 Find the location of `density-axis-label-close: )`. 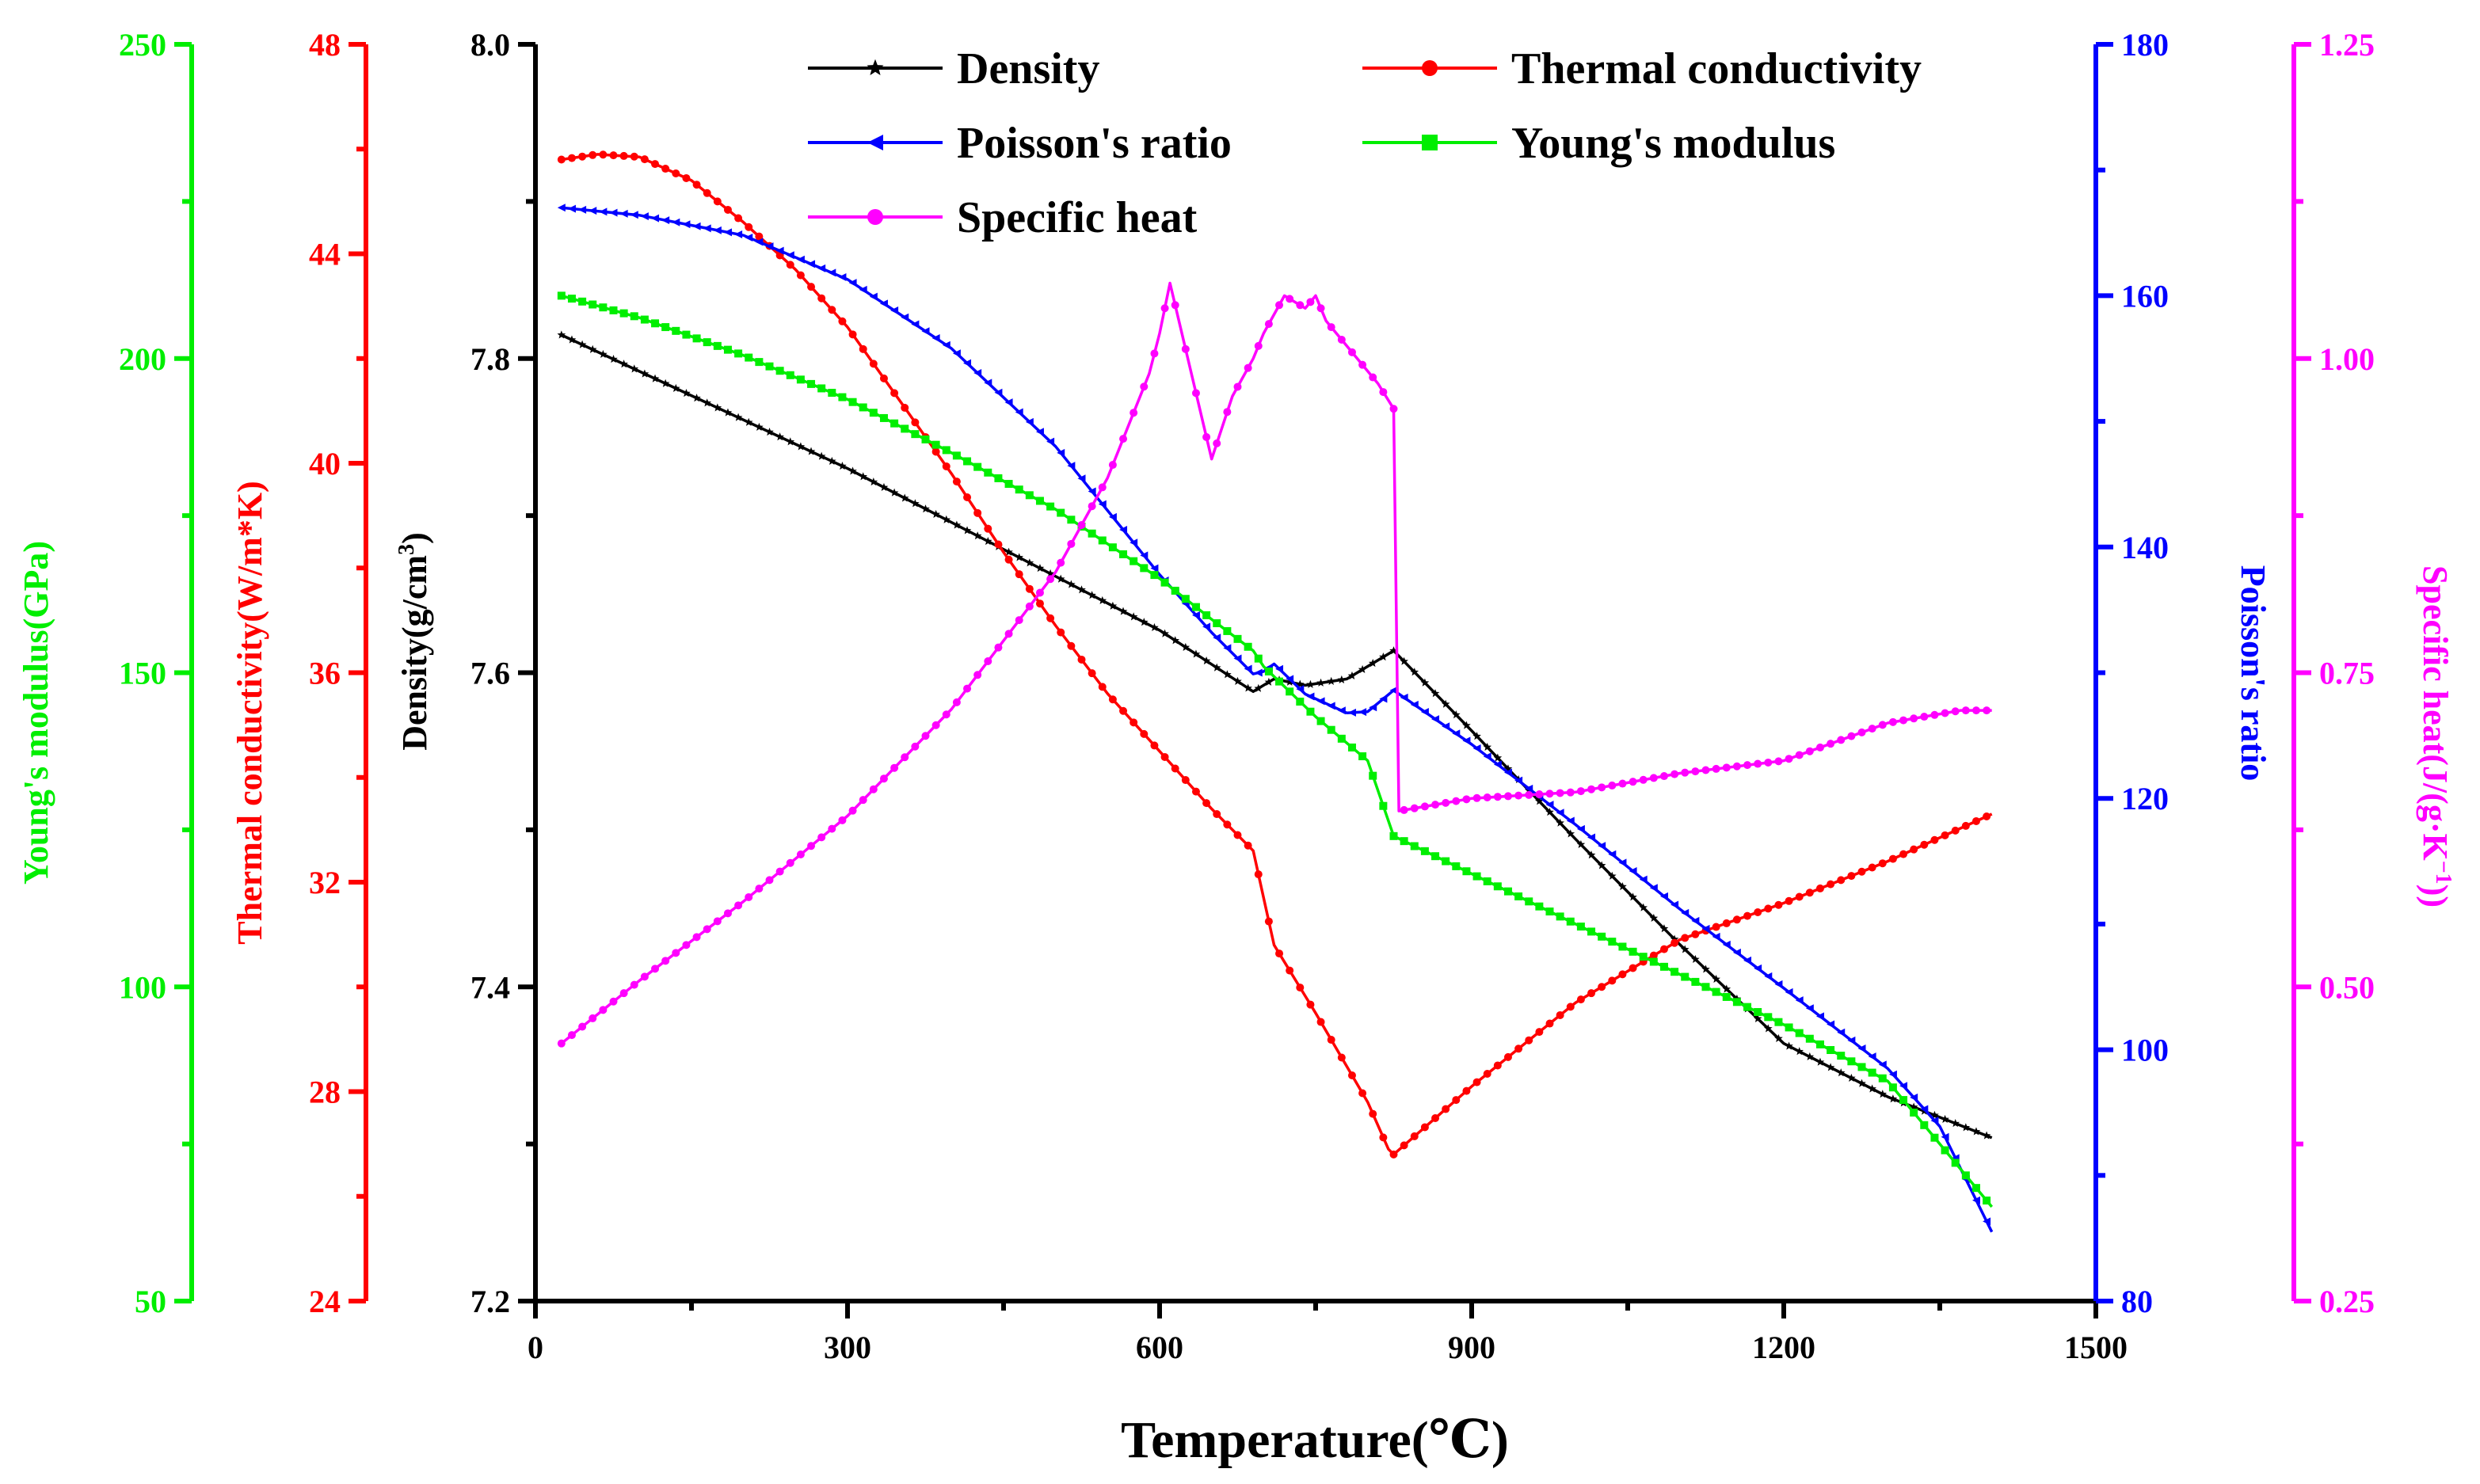

density-axis-label-close: ) is located at coordinates (414, 538).